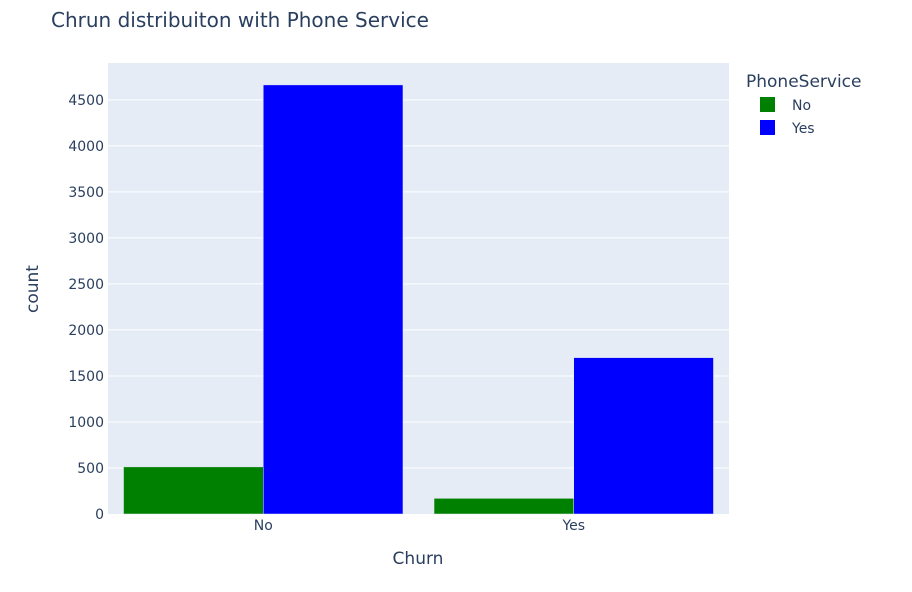 The height and width of the screenshot is (592, 912). Describe the element at coordinates (419, 526) in the screenshot. I see `x-axis-ticks: No Yes` at that location.